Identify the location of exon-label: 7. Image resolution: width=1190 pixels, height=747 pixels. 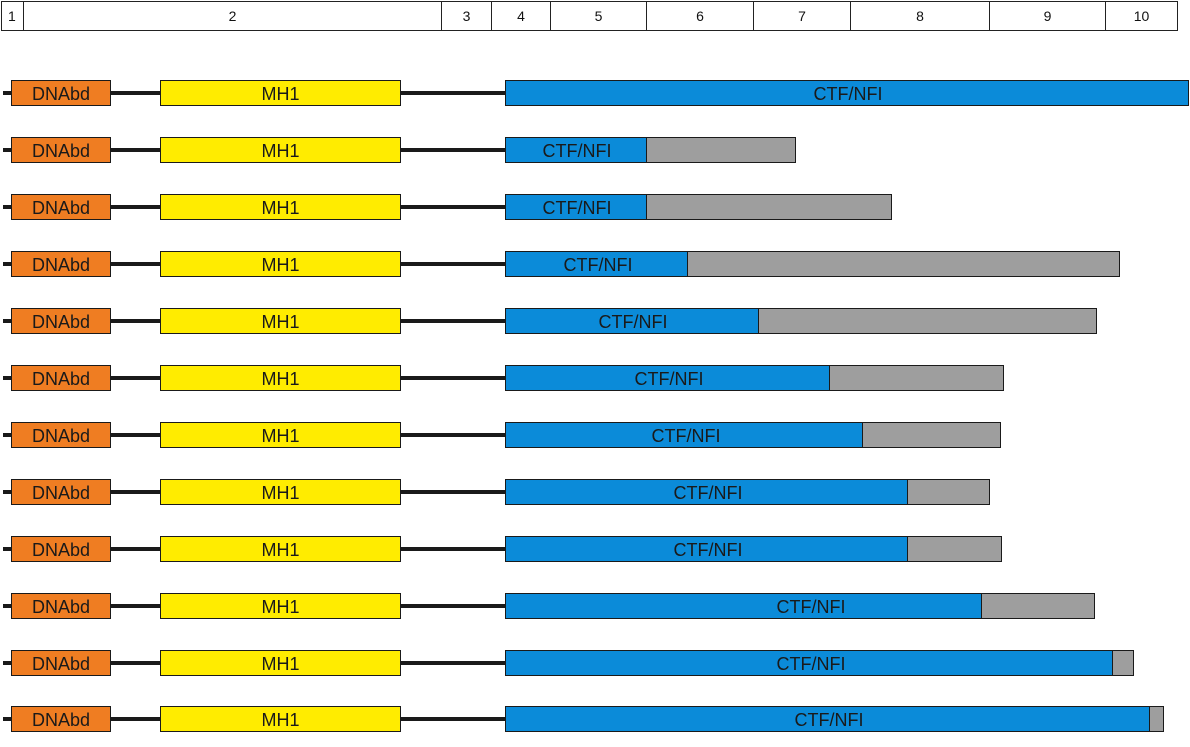
(802, 16).